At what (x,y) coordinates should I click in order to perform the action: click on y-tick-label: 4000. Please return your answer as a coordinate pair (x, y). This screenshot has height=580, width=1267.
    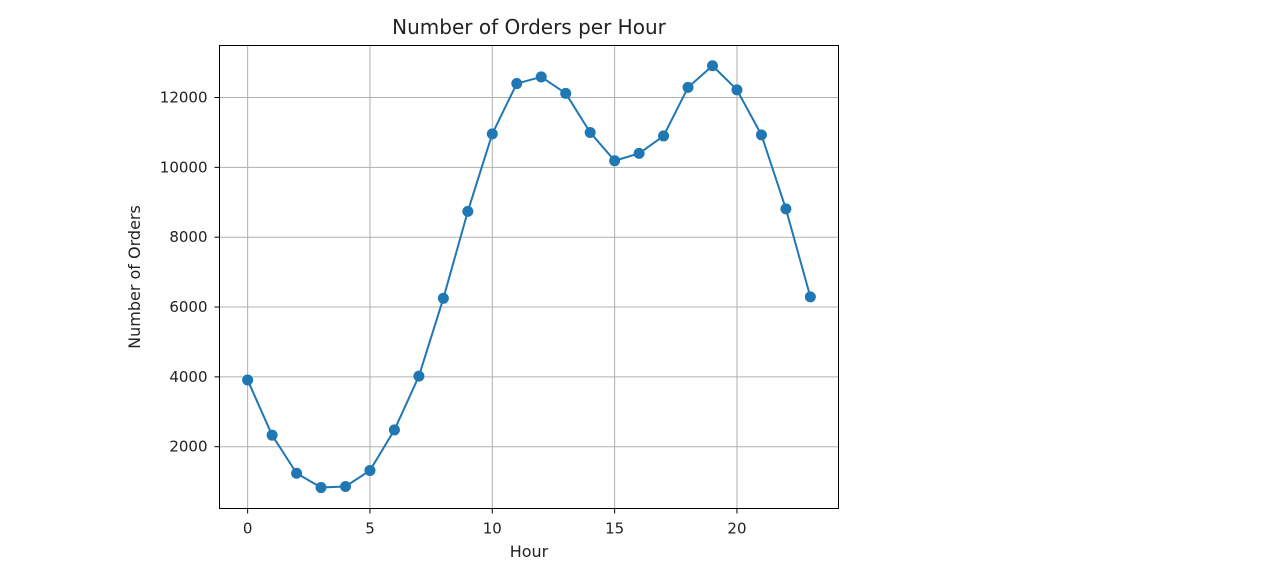
    Looking at the image, I should click on (188, 377).